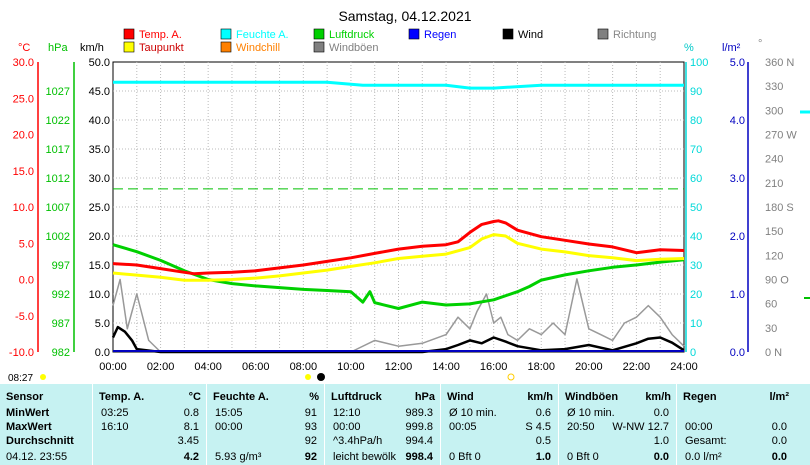 The width and height of the screenshot is (810, 465). Describe the element at coordinates (256, 367) in the screenshot. I see `x-tick-3: 06:00` at that location.